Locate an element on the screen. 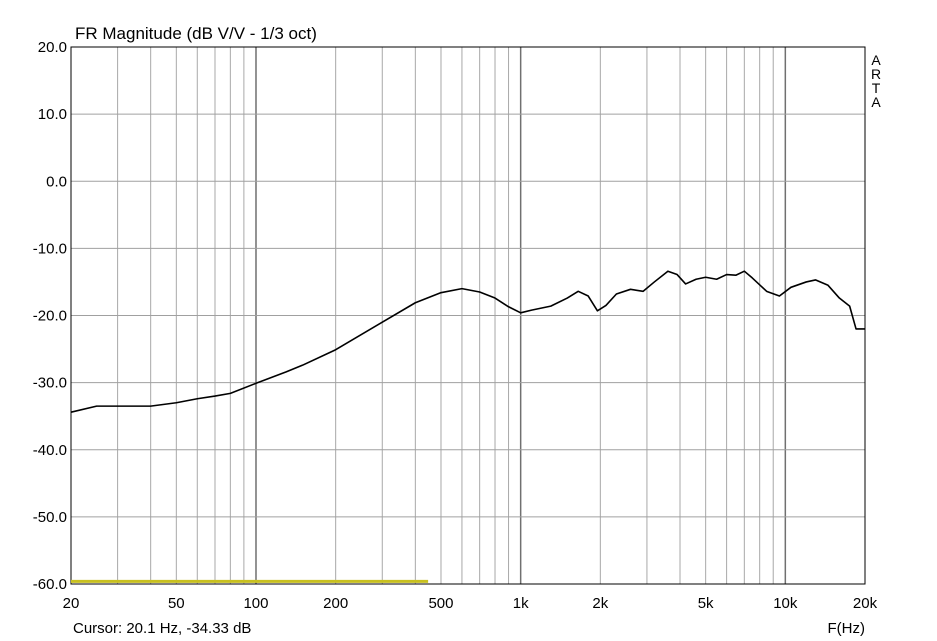 The height and width of the screenshot is (641, 937). x-tick-label: 10k is located at coordinates (785, 603).